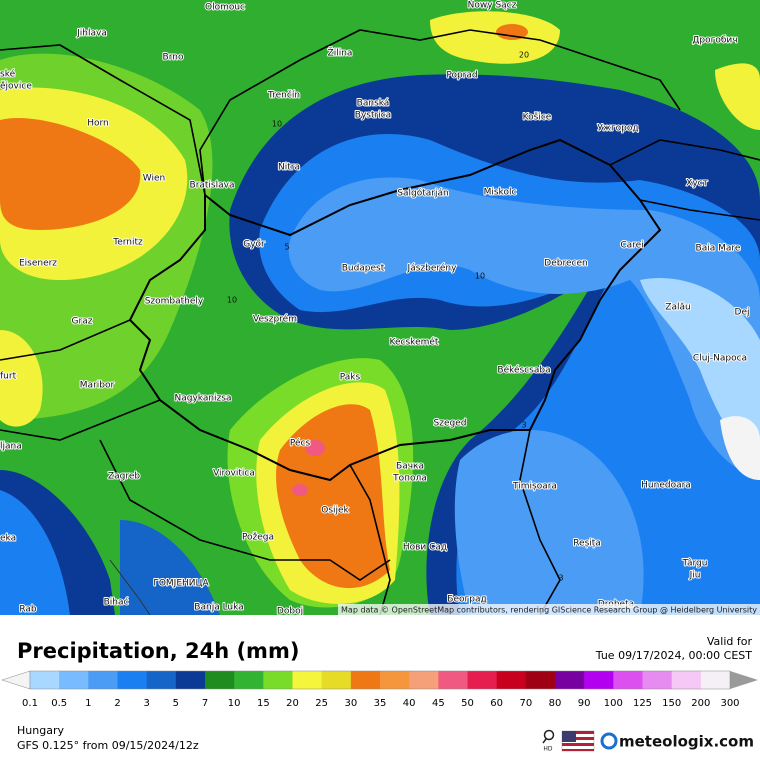 The width and height of the screenshot is (760, 760). I want to click on region: Hungary, so click(40, 730).